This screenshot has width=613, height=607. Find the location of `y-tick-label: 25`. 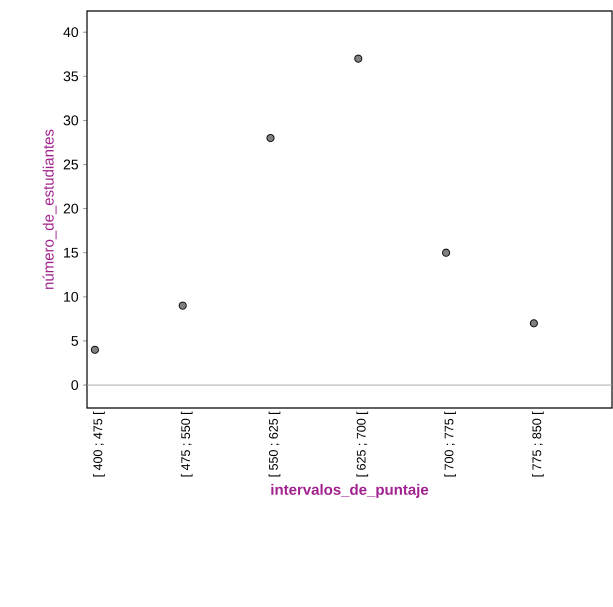

y-tick-label: 25 is located at coordinates (71, 165).